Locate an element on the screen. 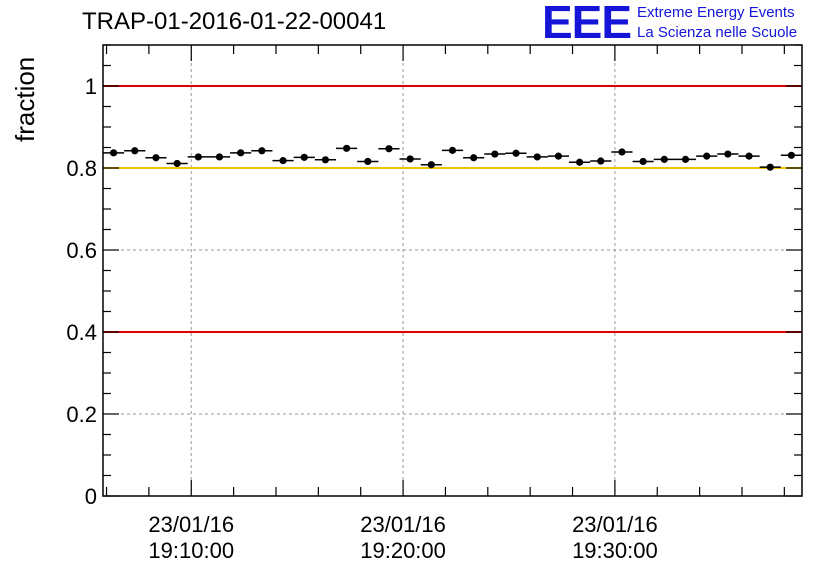 The height and width of the screenshot is (572, 836). x-tick-label-time: 19:30:00 is located at coordinates (615, 550).